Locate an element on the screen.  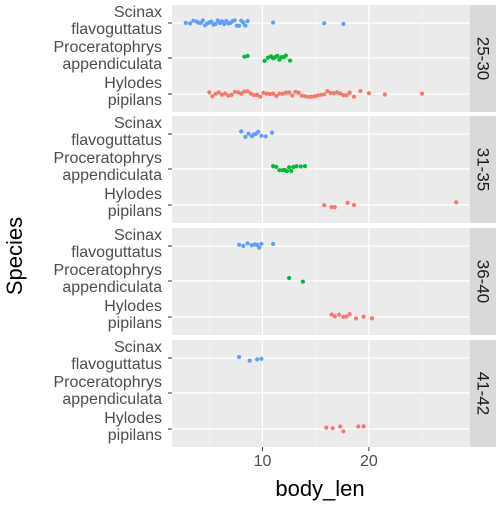
facet-panel-25-30: 25-30 is located at coordinates (334, 58).